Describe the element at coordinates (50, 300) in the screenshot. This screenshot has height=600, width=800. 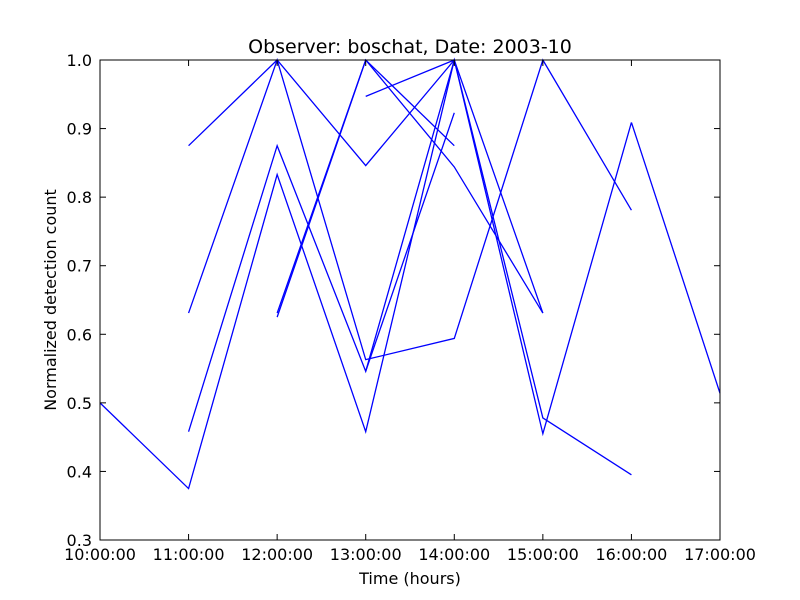
I see `y-axis-label: Normalized detection count` at that location.